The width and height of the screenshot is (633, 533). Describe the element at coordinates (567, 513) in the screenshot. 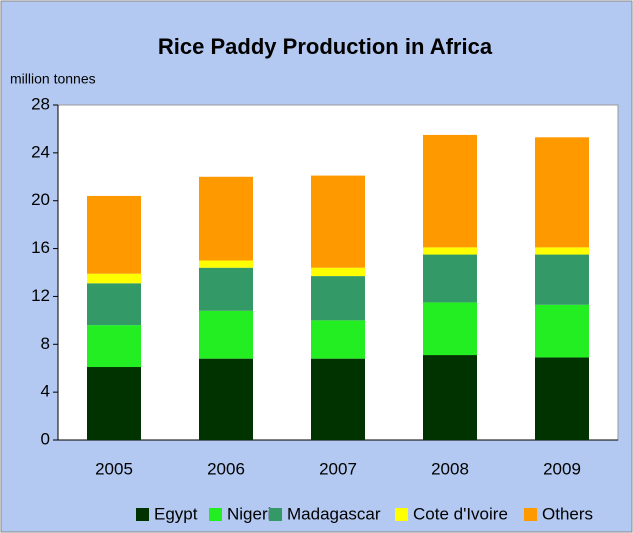

I see `legend-label: Others` at that location.